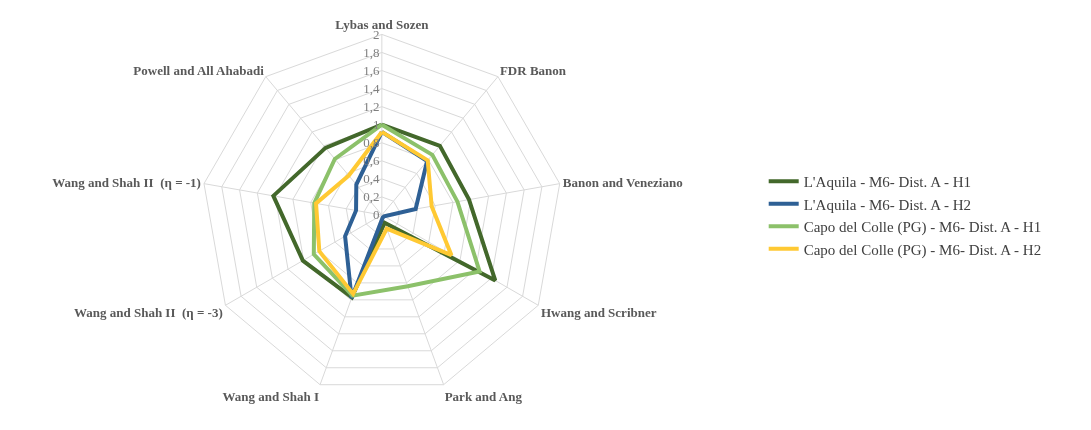  What do you see at coordinates (922, 228) in the screenshot?
I see `legend-label: Capo del Colle (PG) - M6- Dist. A - H1` at bounding box center [922, 228].